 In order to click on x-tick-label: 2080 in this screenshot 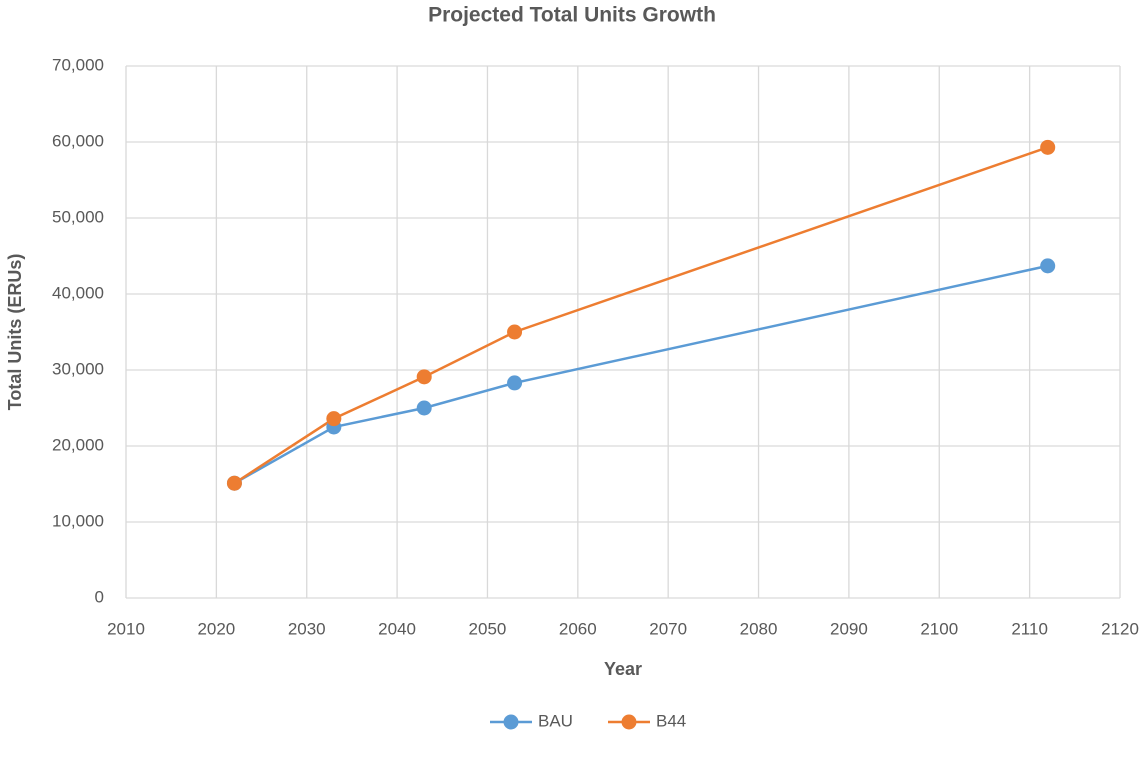, I will do `click(759, 628)`.